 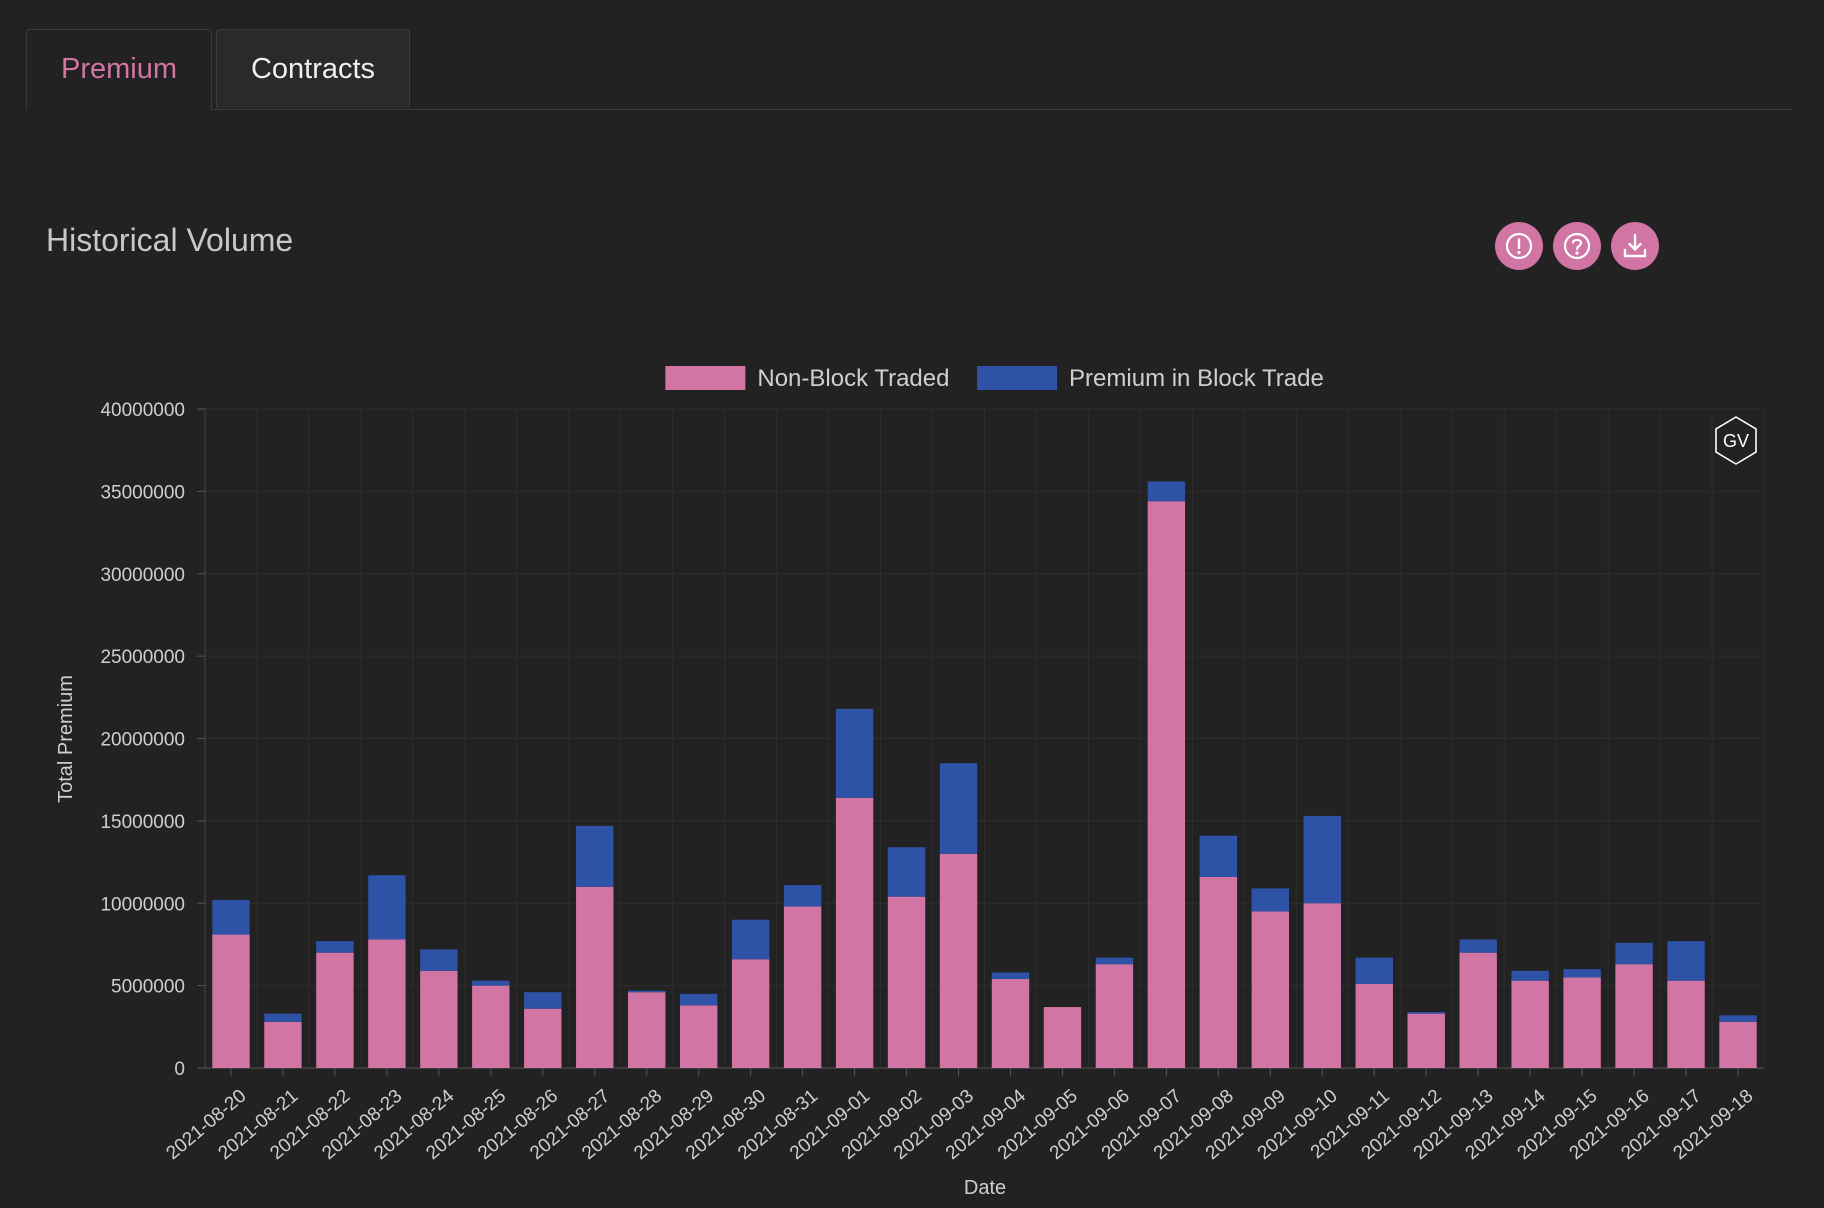 I want to click on tab-bar: Premium Contracts, so click(x=909, y=69).